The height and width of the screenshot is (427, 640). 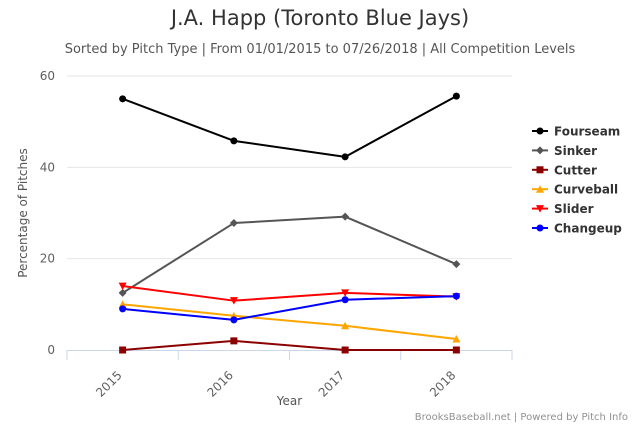 I want to click on y-axis-title: Percentage of Pitches, so click(x=23, y=213).